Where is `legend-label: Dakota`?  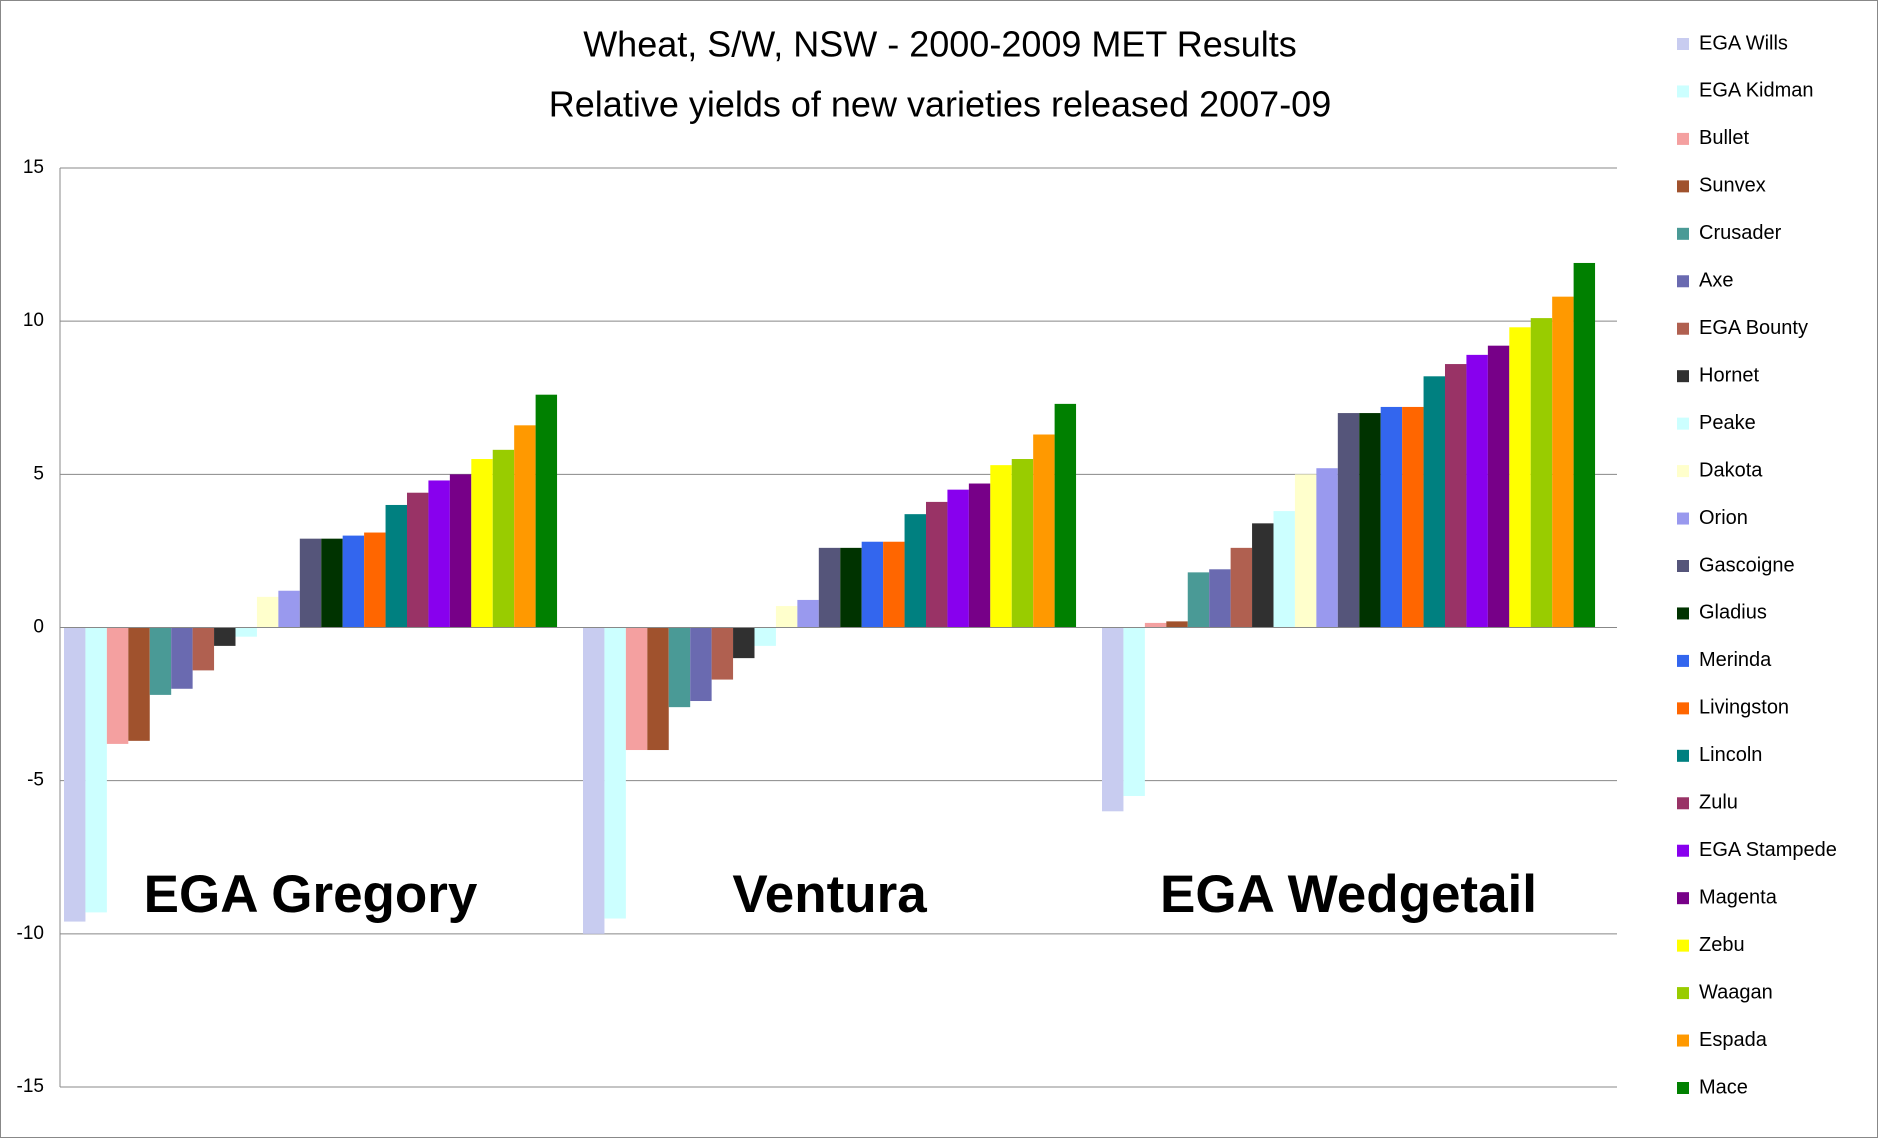
legend-label: Dakota is located at coordinates (1731, 470).